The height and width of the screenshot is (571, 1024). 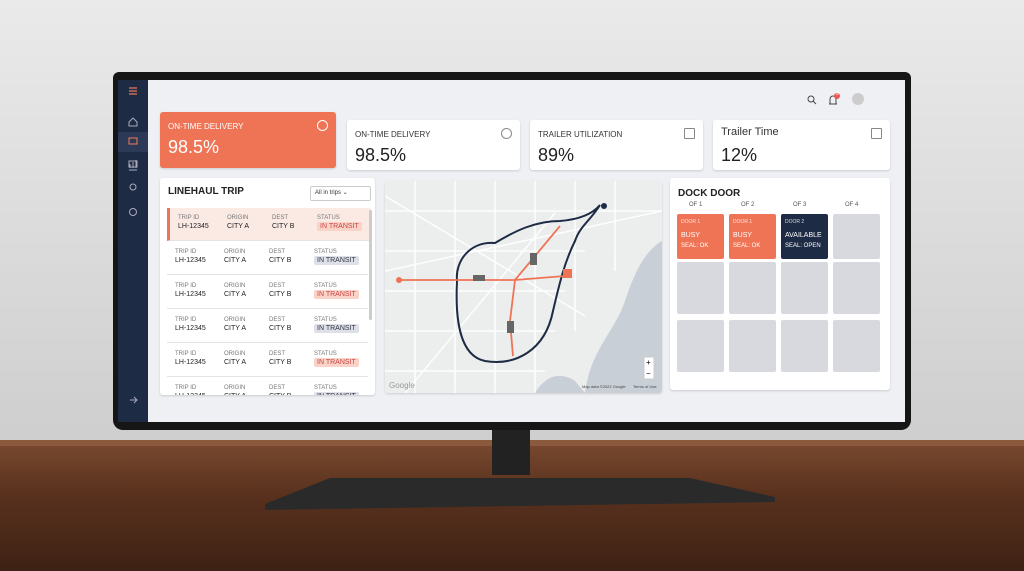 What do you see at coordinates (580, 134) in the screenshot?
I see `kpi-label: TRAILER UTILIZATION` at bounding box center [580, 134].